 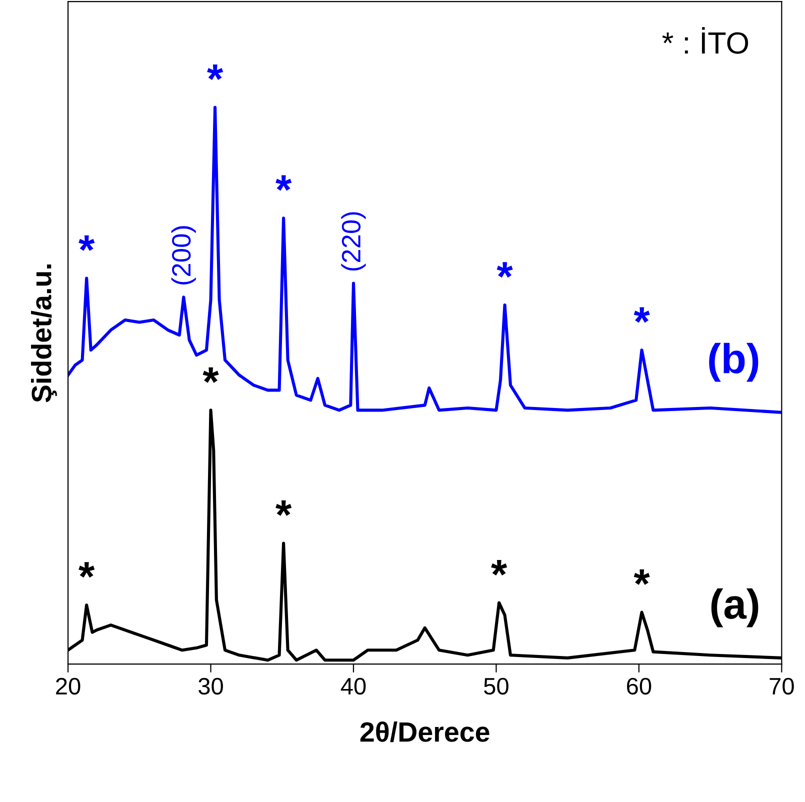 I want to click on x-tick-label: 70, so click(x=782, y=686).